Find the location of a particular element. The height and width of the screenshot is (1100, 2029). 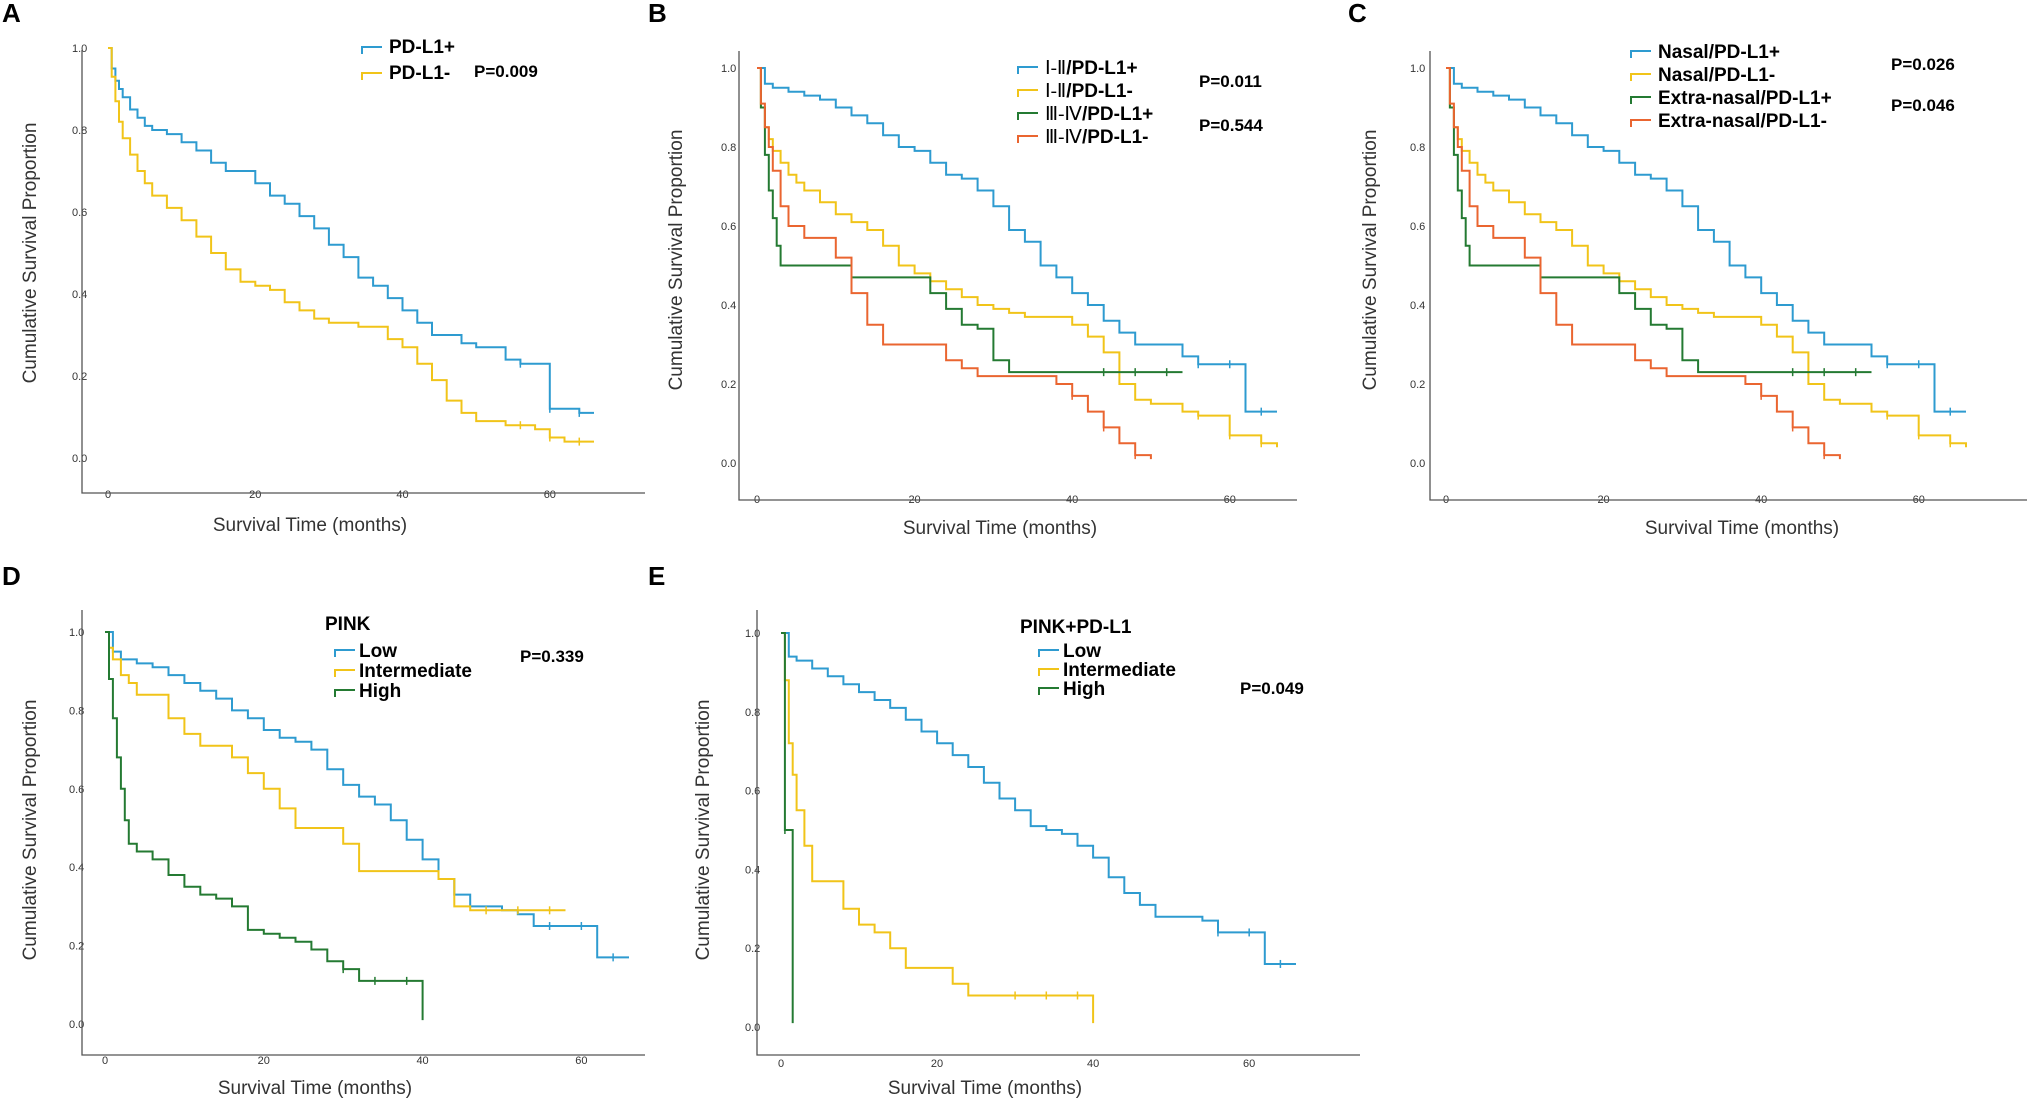

legend-item-nasal-neg: Nasal/PD-L1- is located at coordinates (1702, 75).